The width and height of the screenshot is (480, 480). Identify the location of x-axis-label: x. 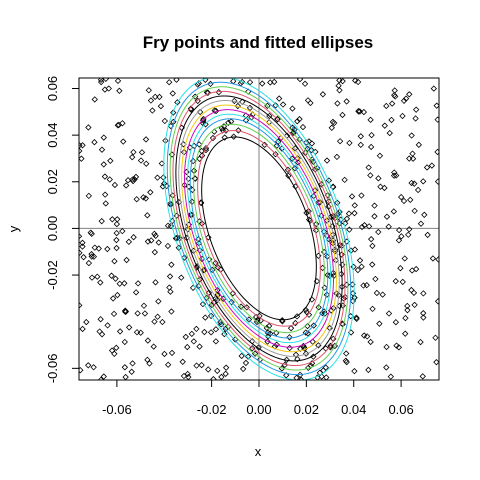
(258, 451).